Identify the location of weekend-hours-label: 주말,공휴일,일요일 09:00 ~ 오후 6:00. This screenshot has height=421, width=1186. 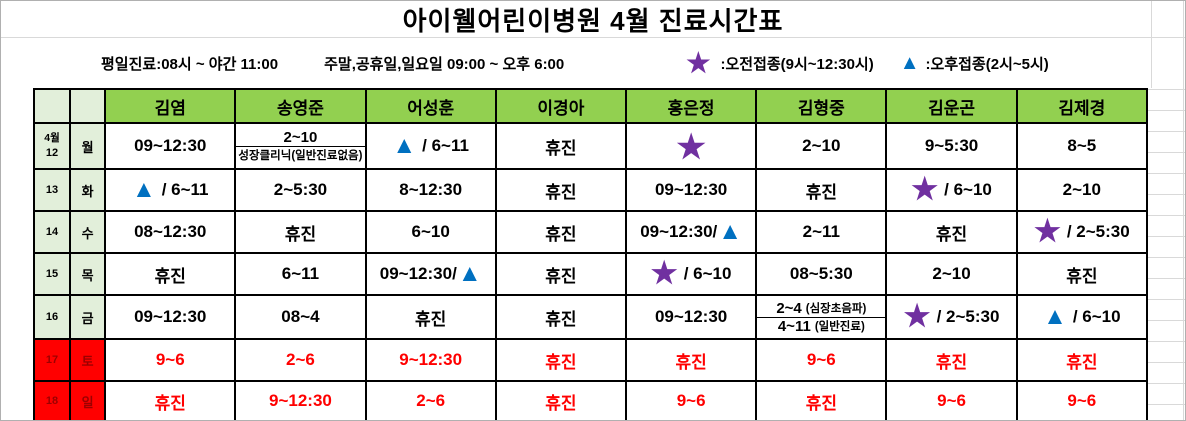
(444, 64).